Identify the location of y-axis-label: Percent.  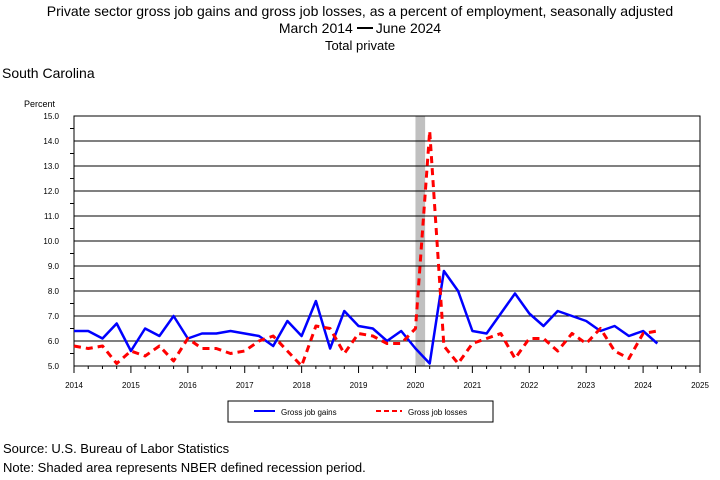
(40, 104).